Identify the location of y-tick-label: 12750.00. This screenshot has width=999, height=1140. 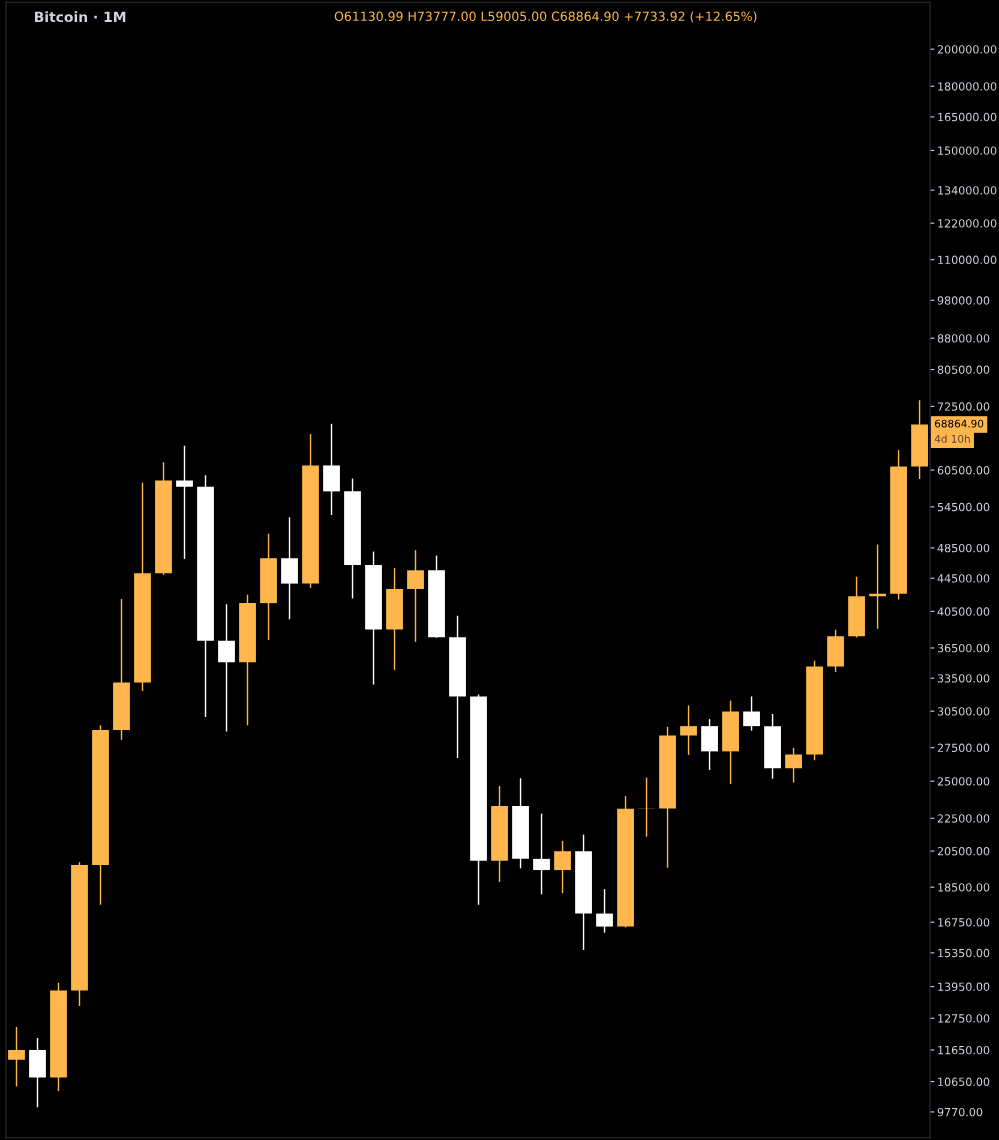
(964, 1018).